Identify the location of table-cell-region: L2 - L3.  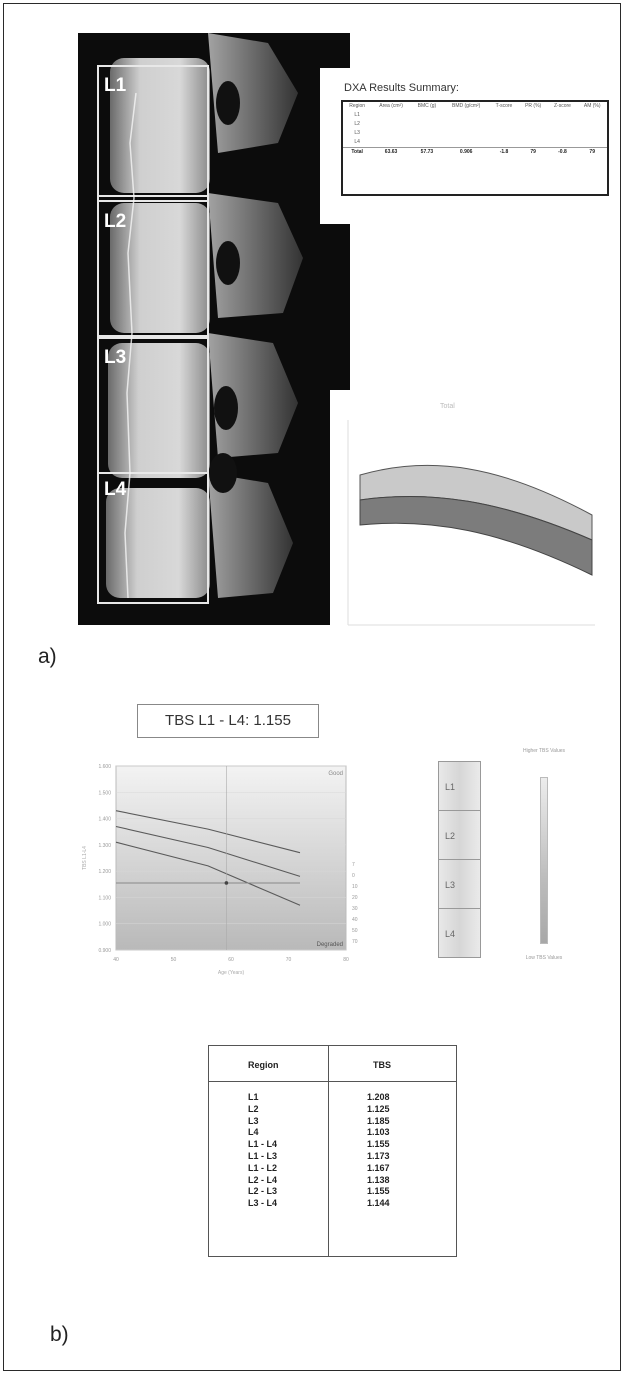
(263, 1191).